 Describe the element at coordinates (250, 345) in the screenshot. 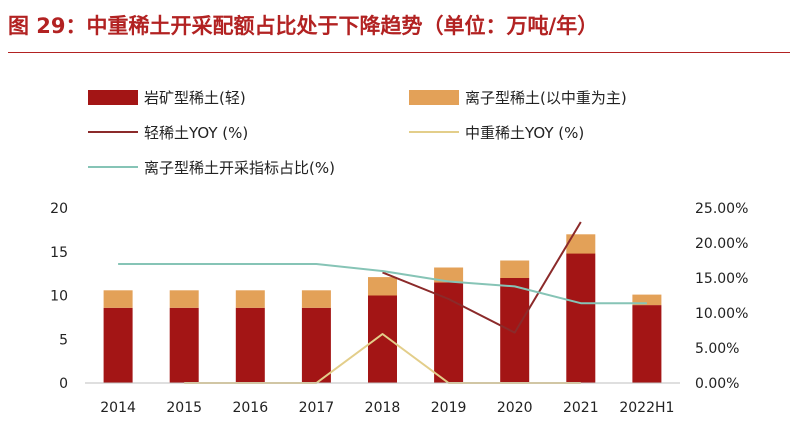

I see `bar-rock-light-2016` at that location.